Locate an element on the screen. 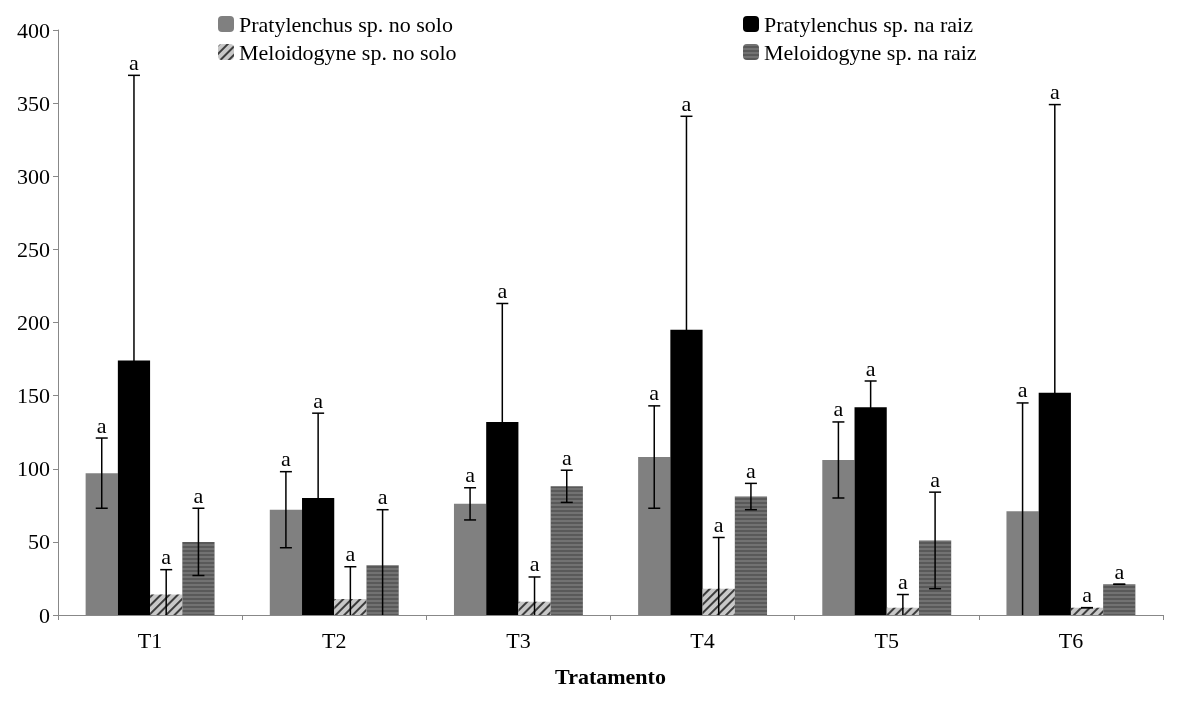 This screenshot has height=713, width=1191. y-tick-label: 50 is located at coordinates (39, 542).